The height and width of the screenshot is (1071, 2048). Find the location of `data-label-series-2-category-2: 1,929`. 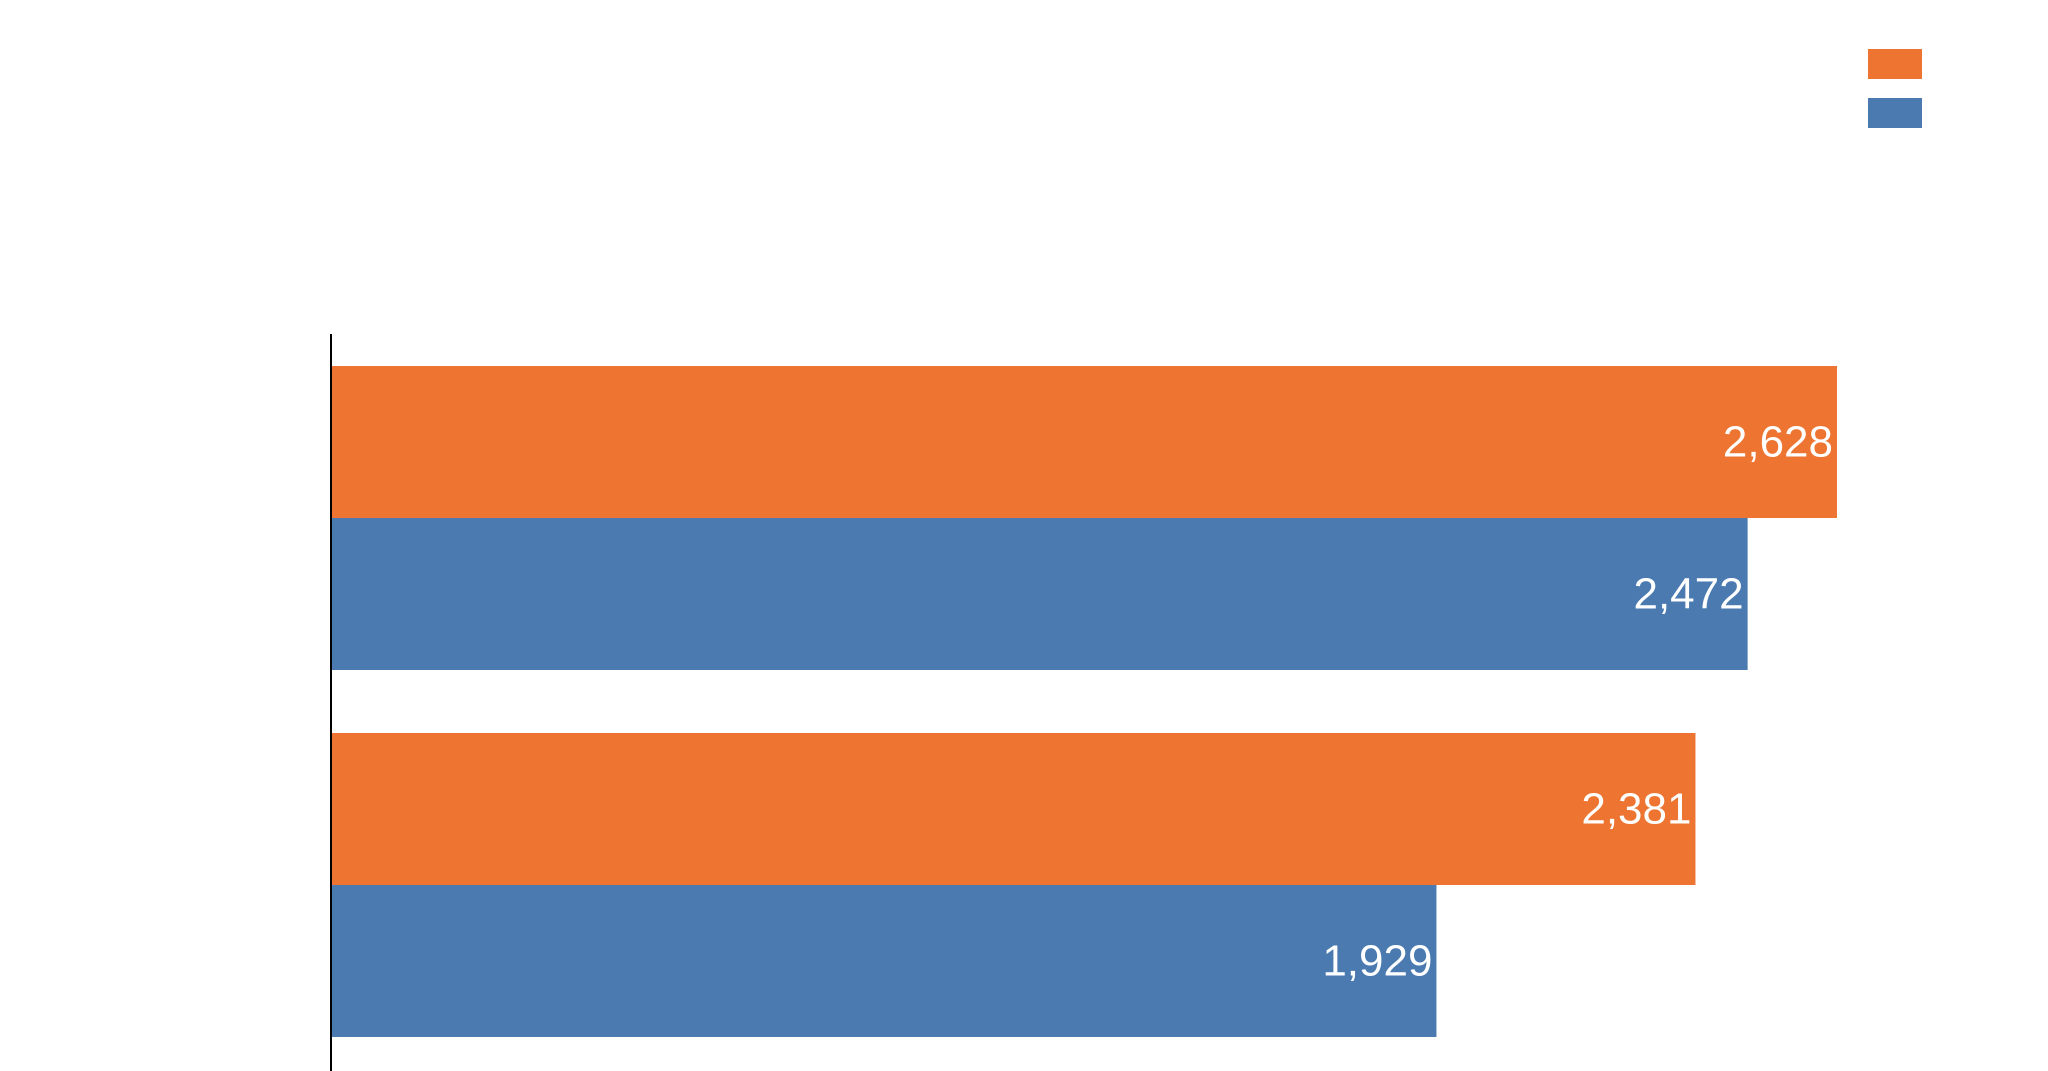

data-label-series-2-category-2: 1,929 is located at coordinates (1377, 961).